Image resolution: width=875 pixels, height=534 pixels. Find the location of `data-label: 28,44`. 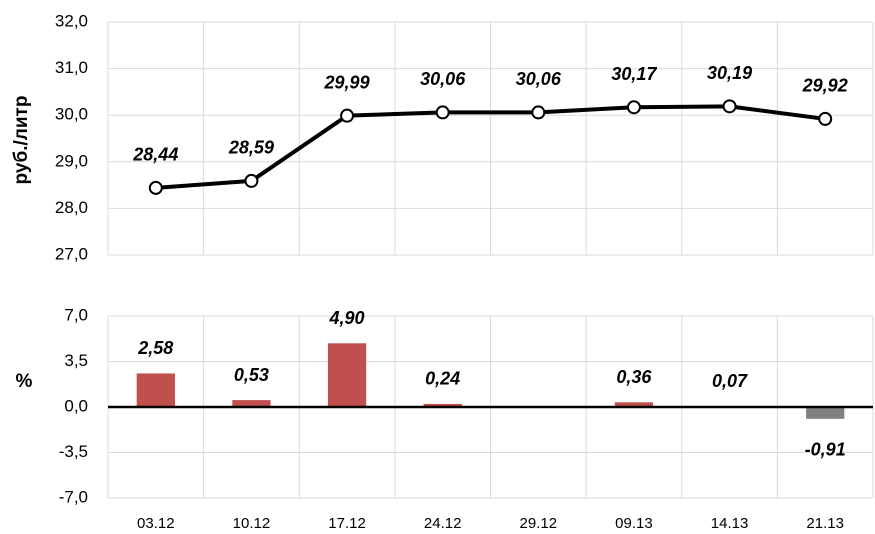

data-label: 28,44 is located at coordinates (155, 155).